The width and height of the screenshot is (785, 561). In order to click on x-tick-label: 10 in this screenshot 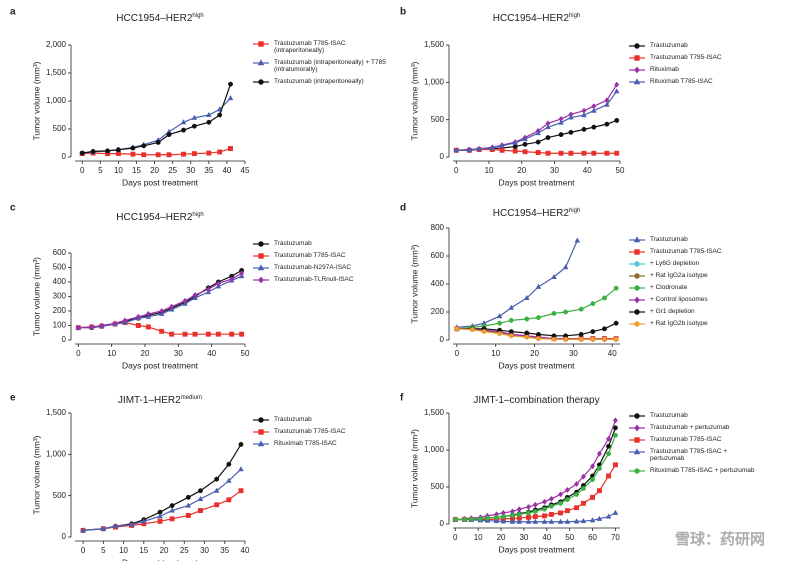, I will do `click(489, 170)`.